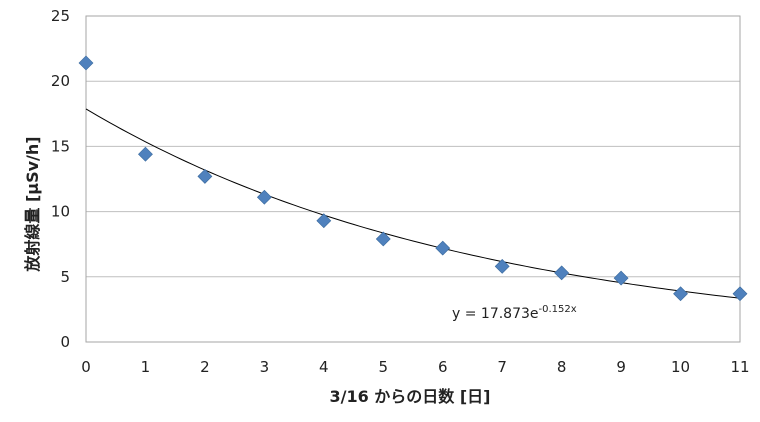  I want to click on x-tick-label: 7, so click(502, 367).